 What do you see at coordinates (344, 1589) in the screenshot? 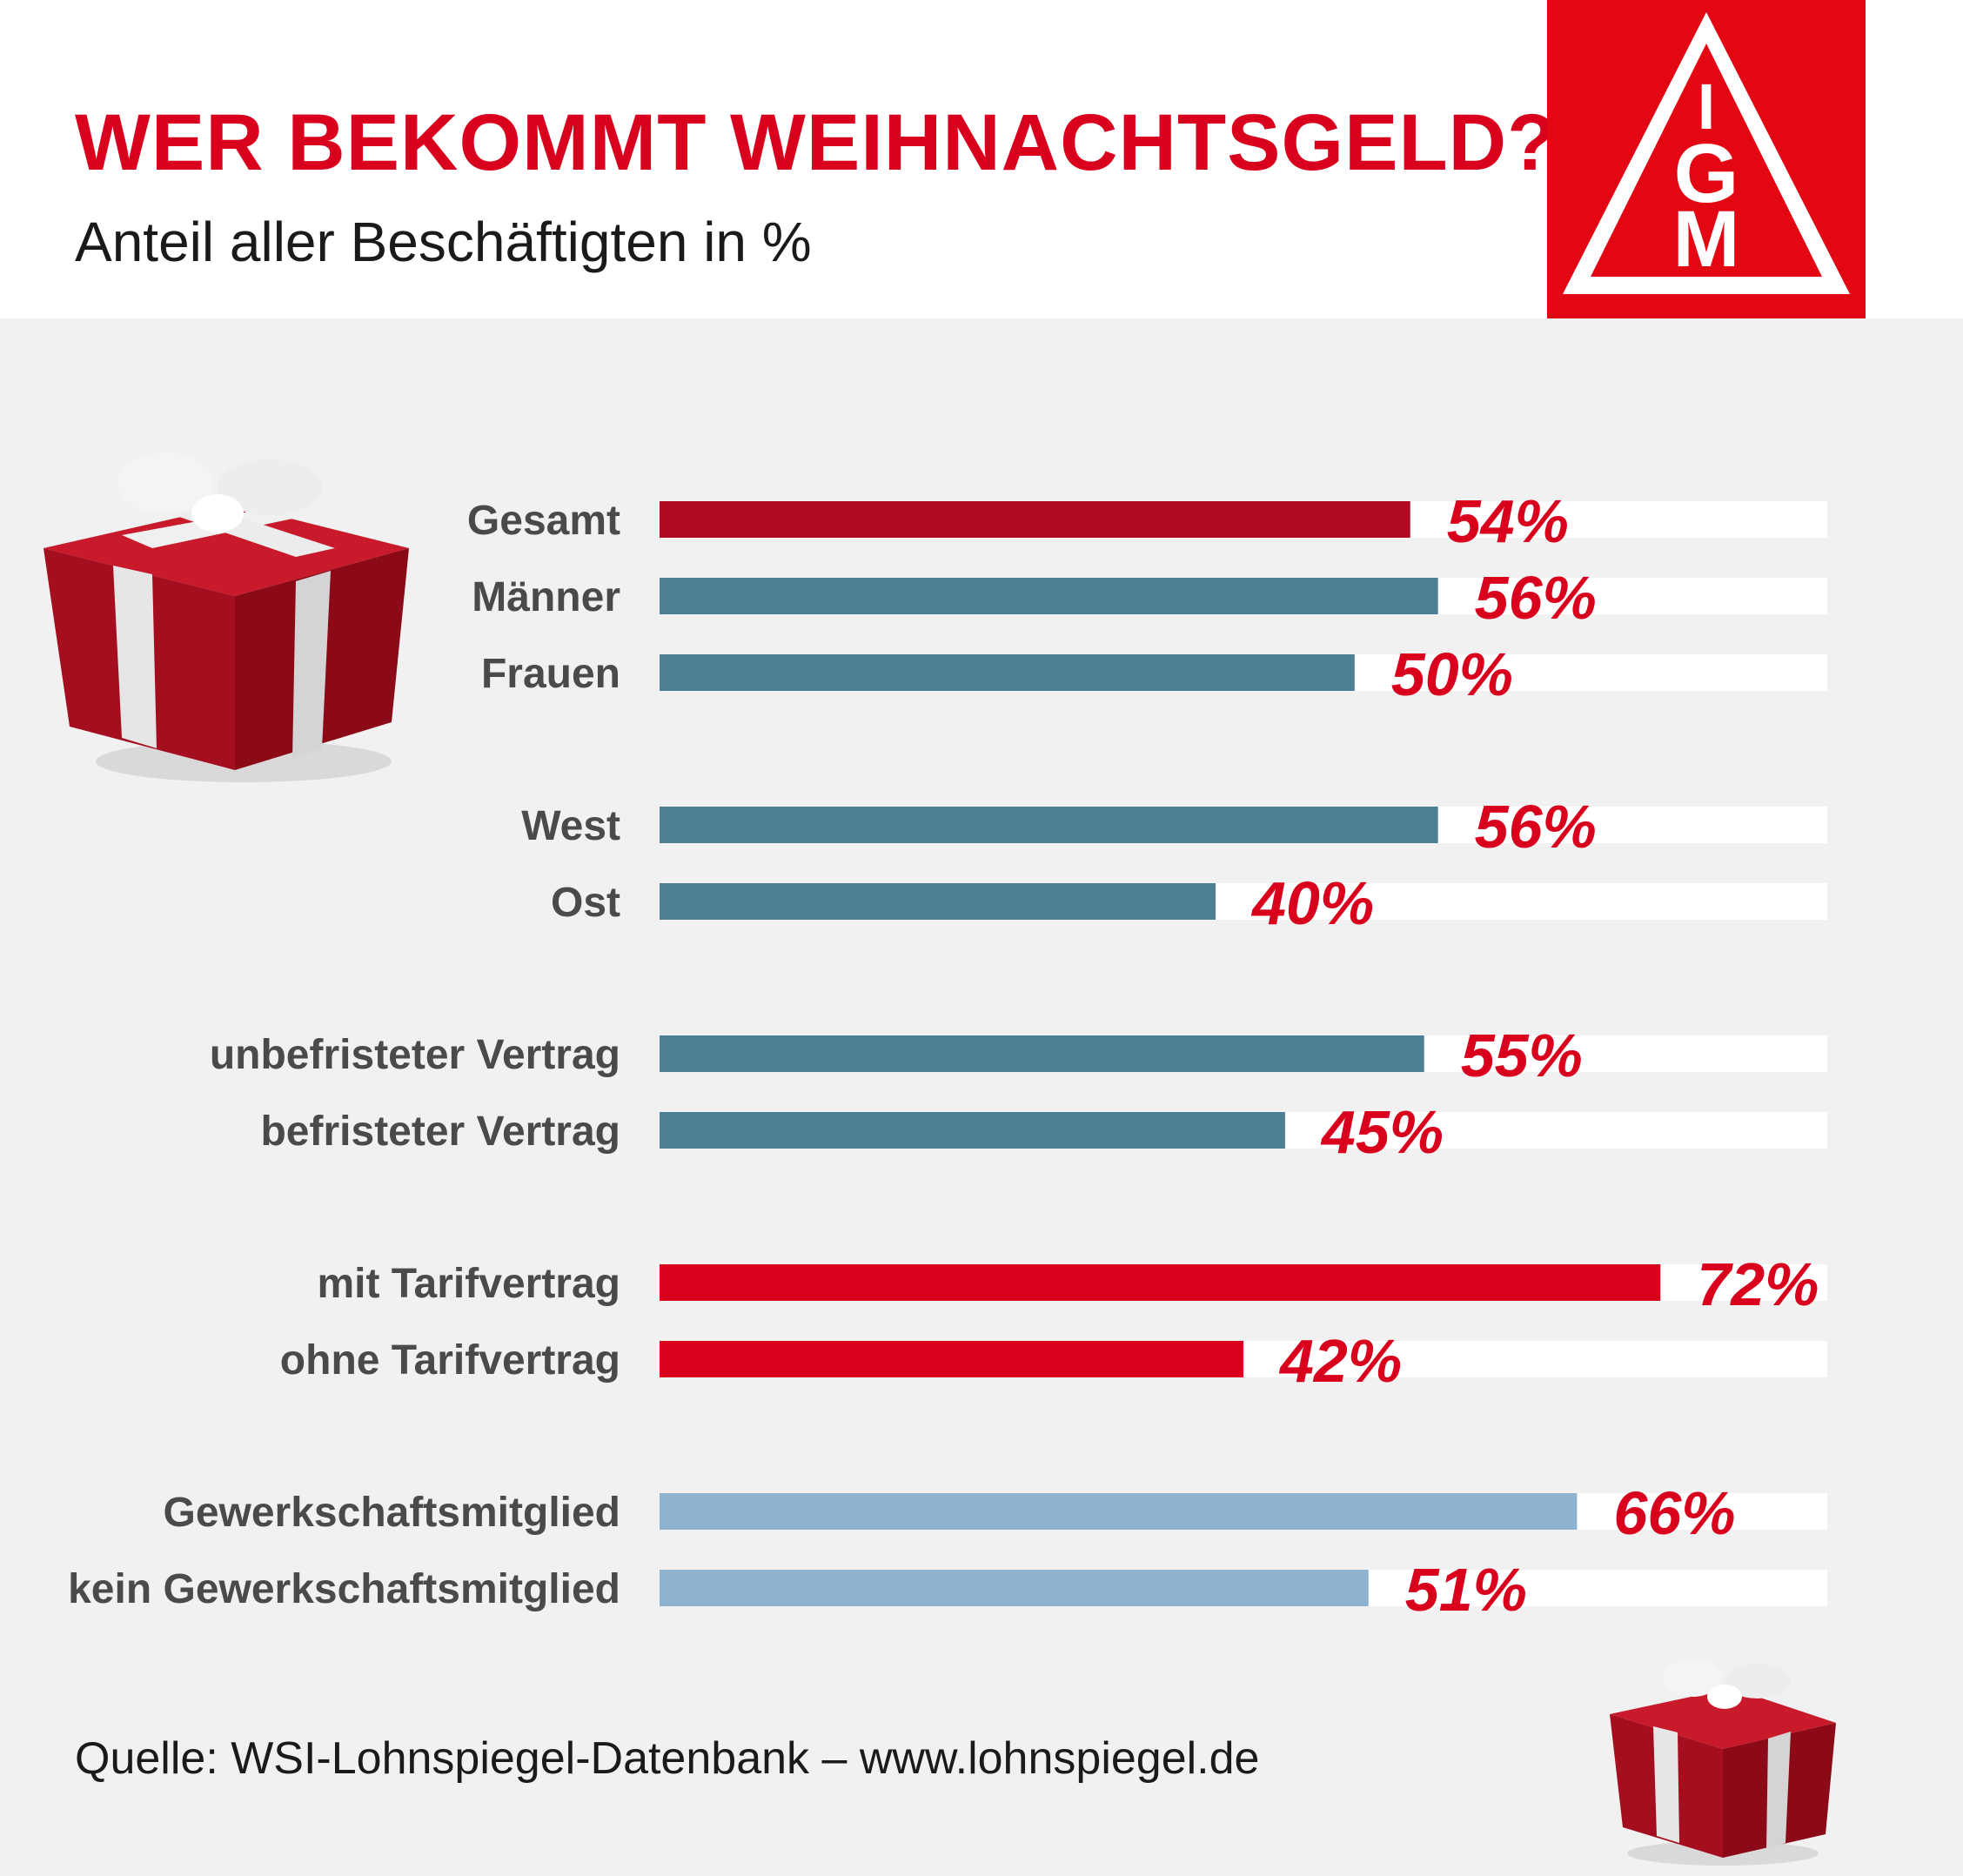
I see `category-label: kein Gewerkschaftsmitglied` at bounding box center [344, 1589].